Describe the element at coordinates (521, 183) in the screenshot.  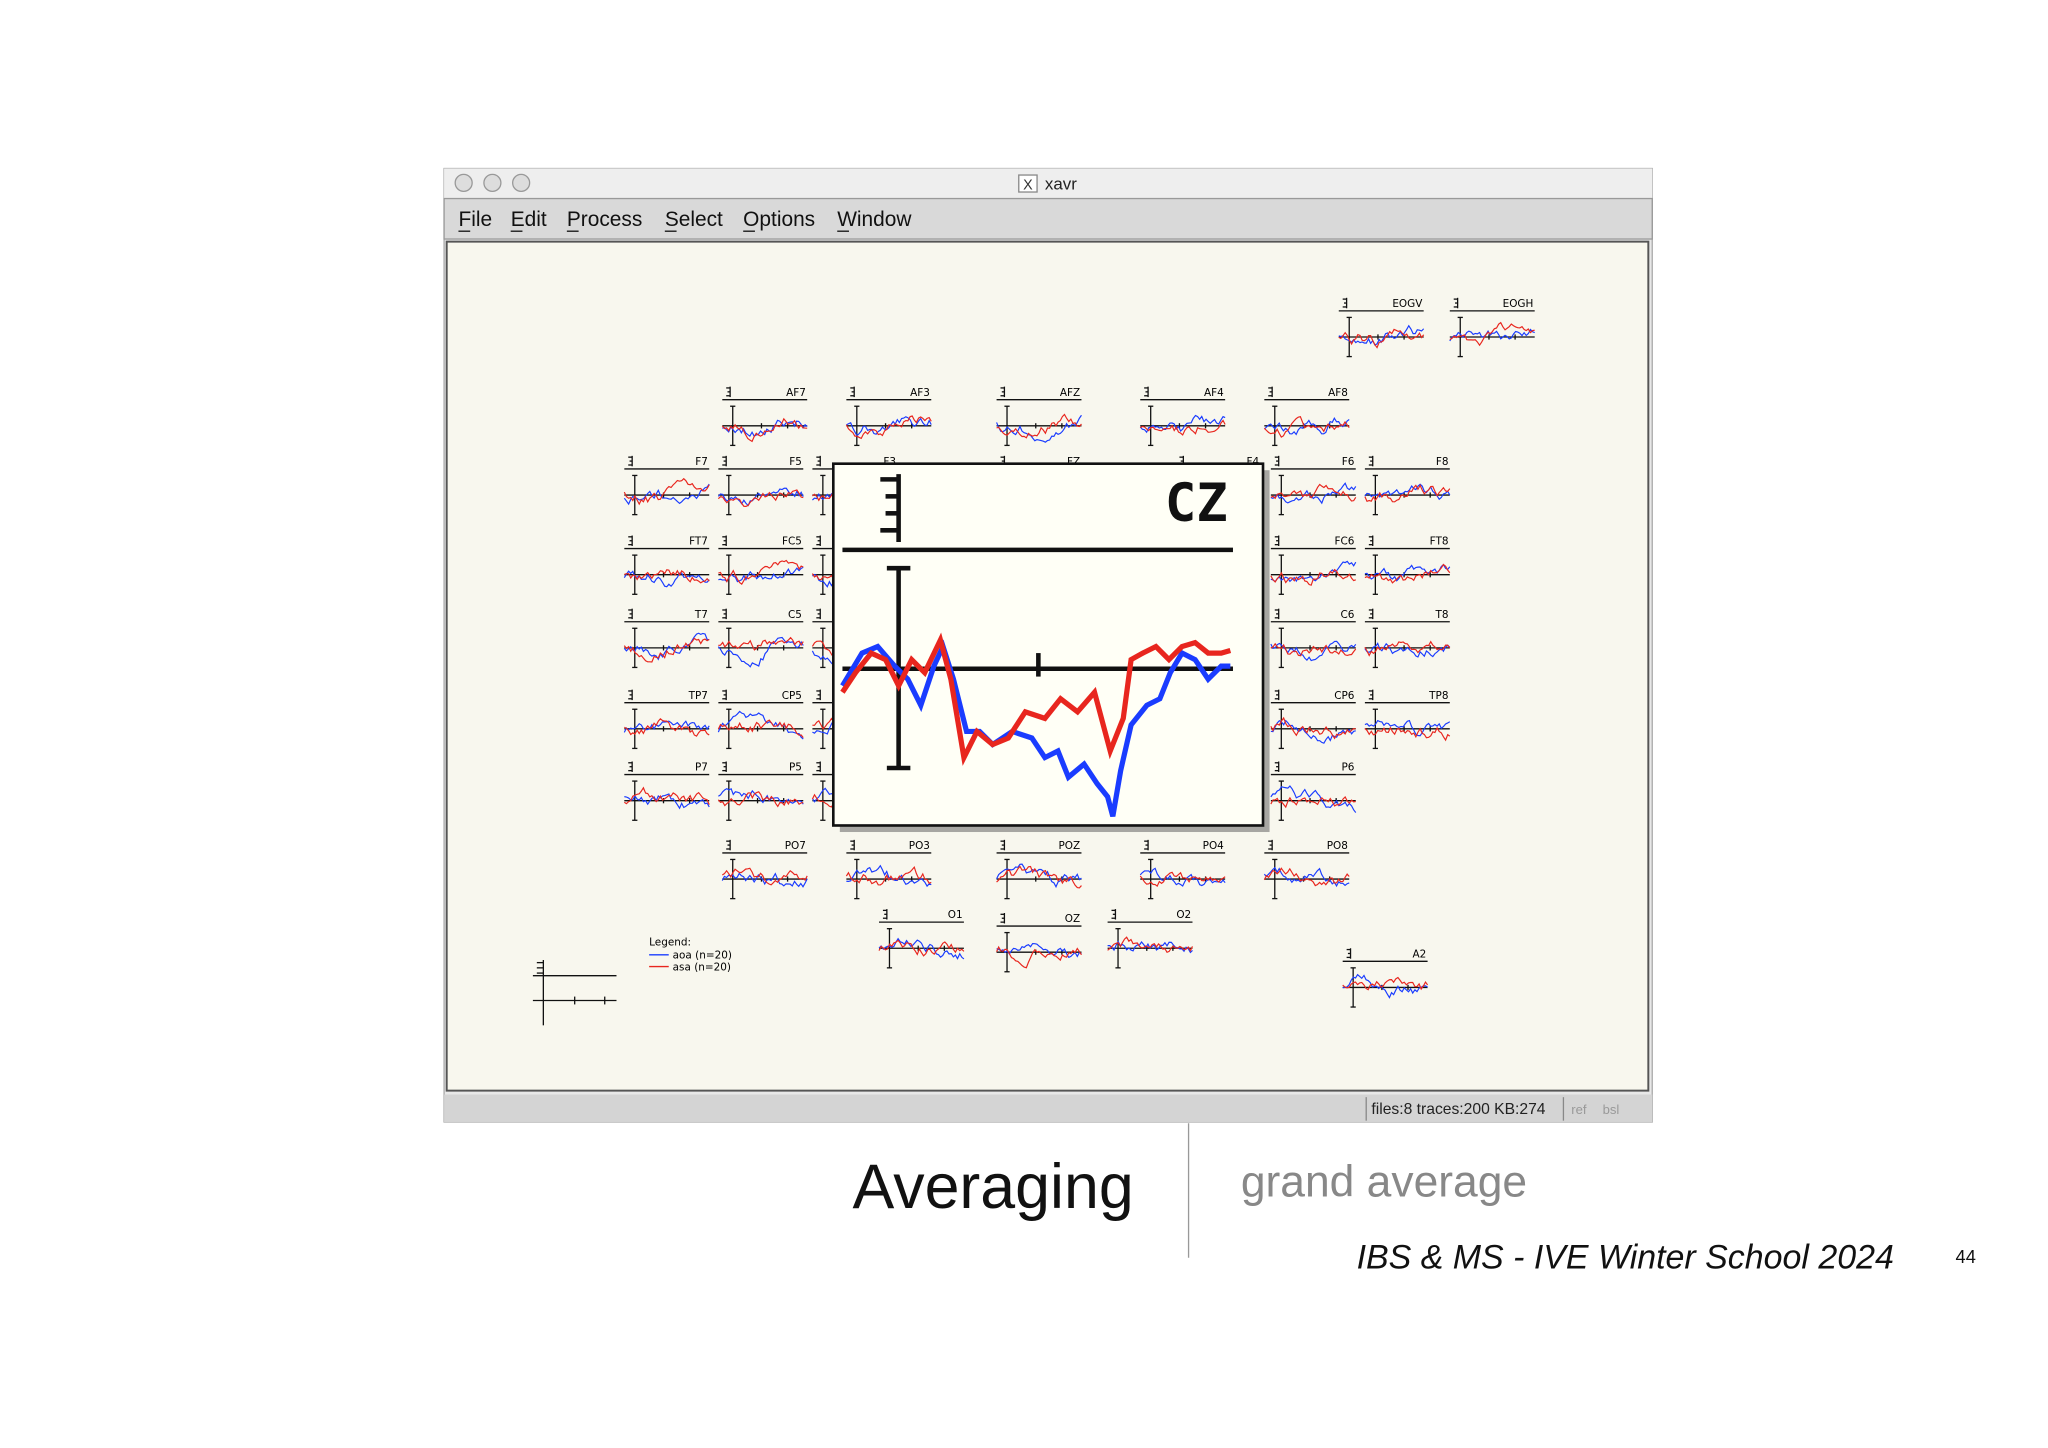
I see `zoom-button` at that location.